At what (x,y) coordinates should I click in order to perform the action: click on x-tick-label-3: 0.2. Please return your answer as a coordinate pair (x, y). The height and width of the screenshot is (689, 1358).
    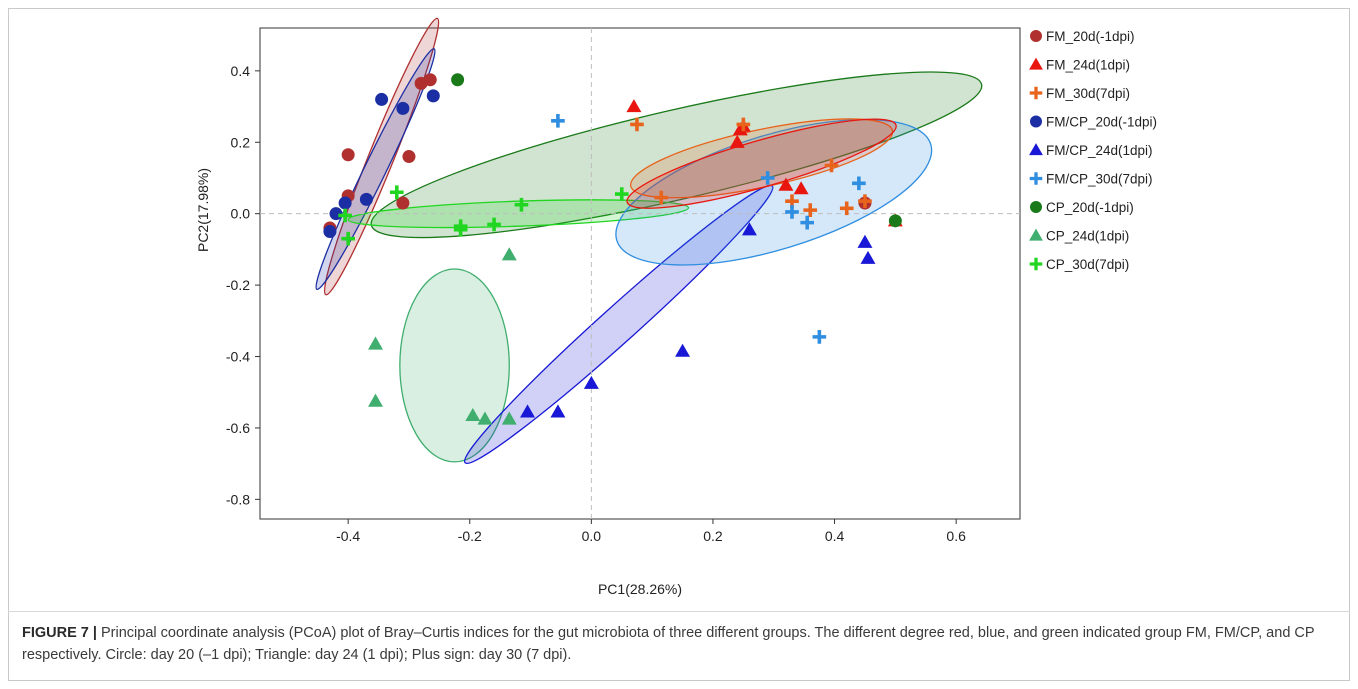
    Looking at the image, I should click on (713, 536).